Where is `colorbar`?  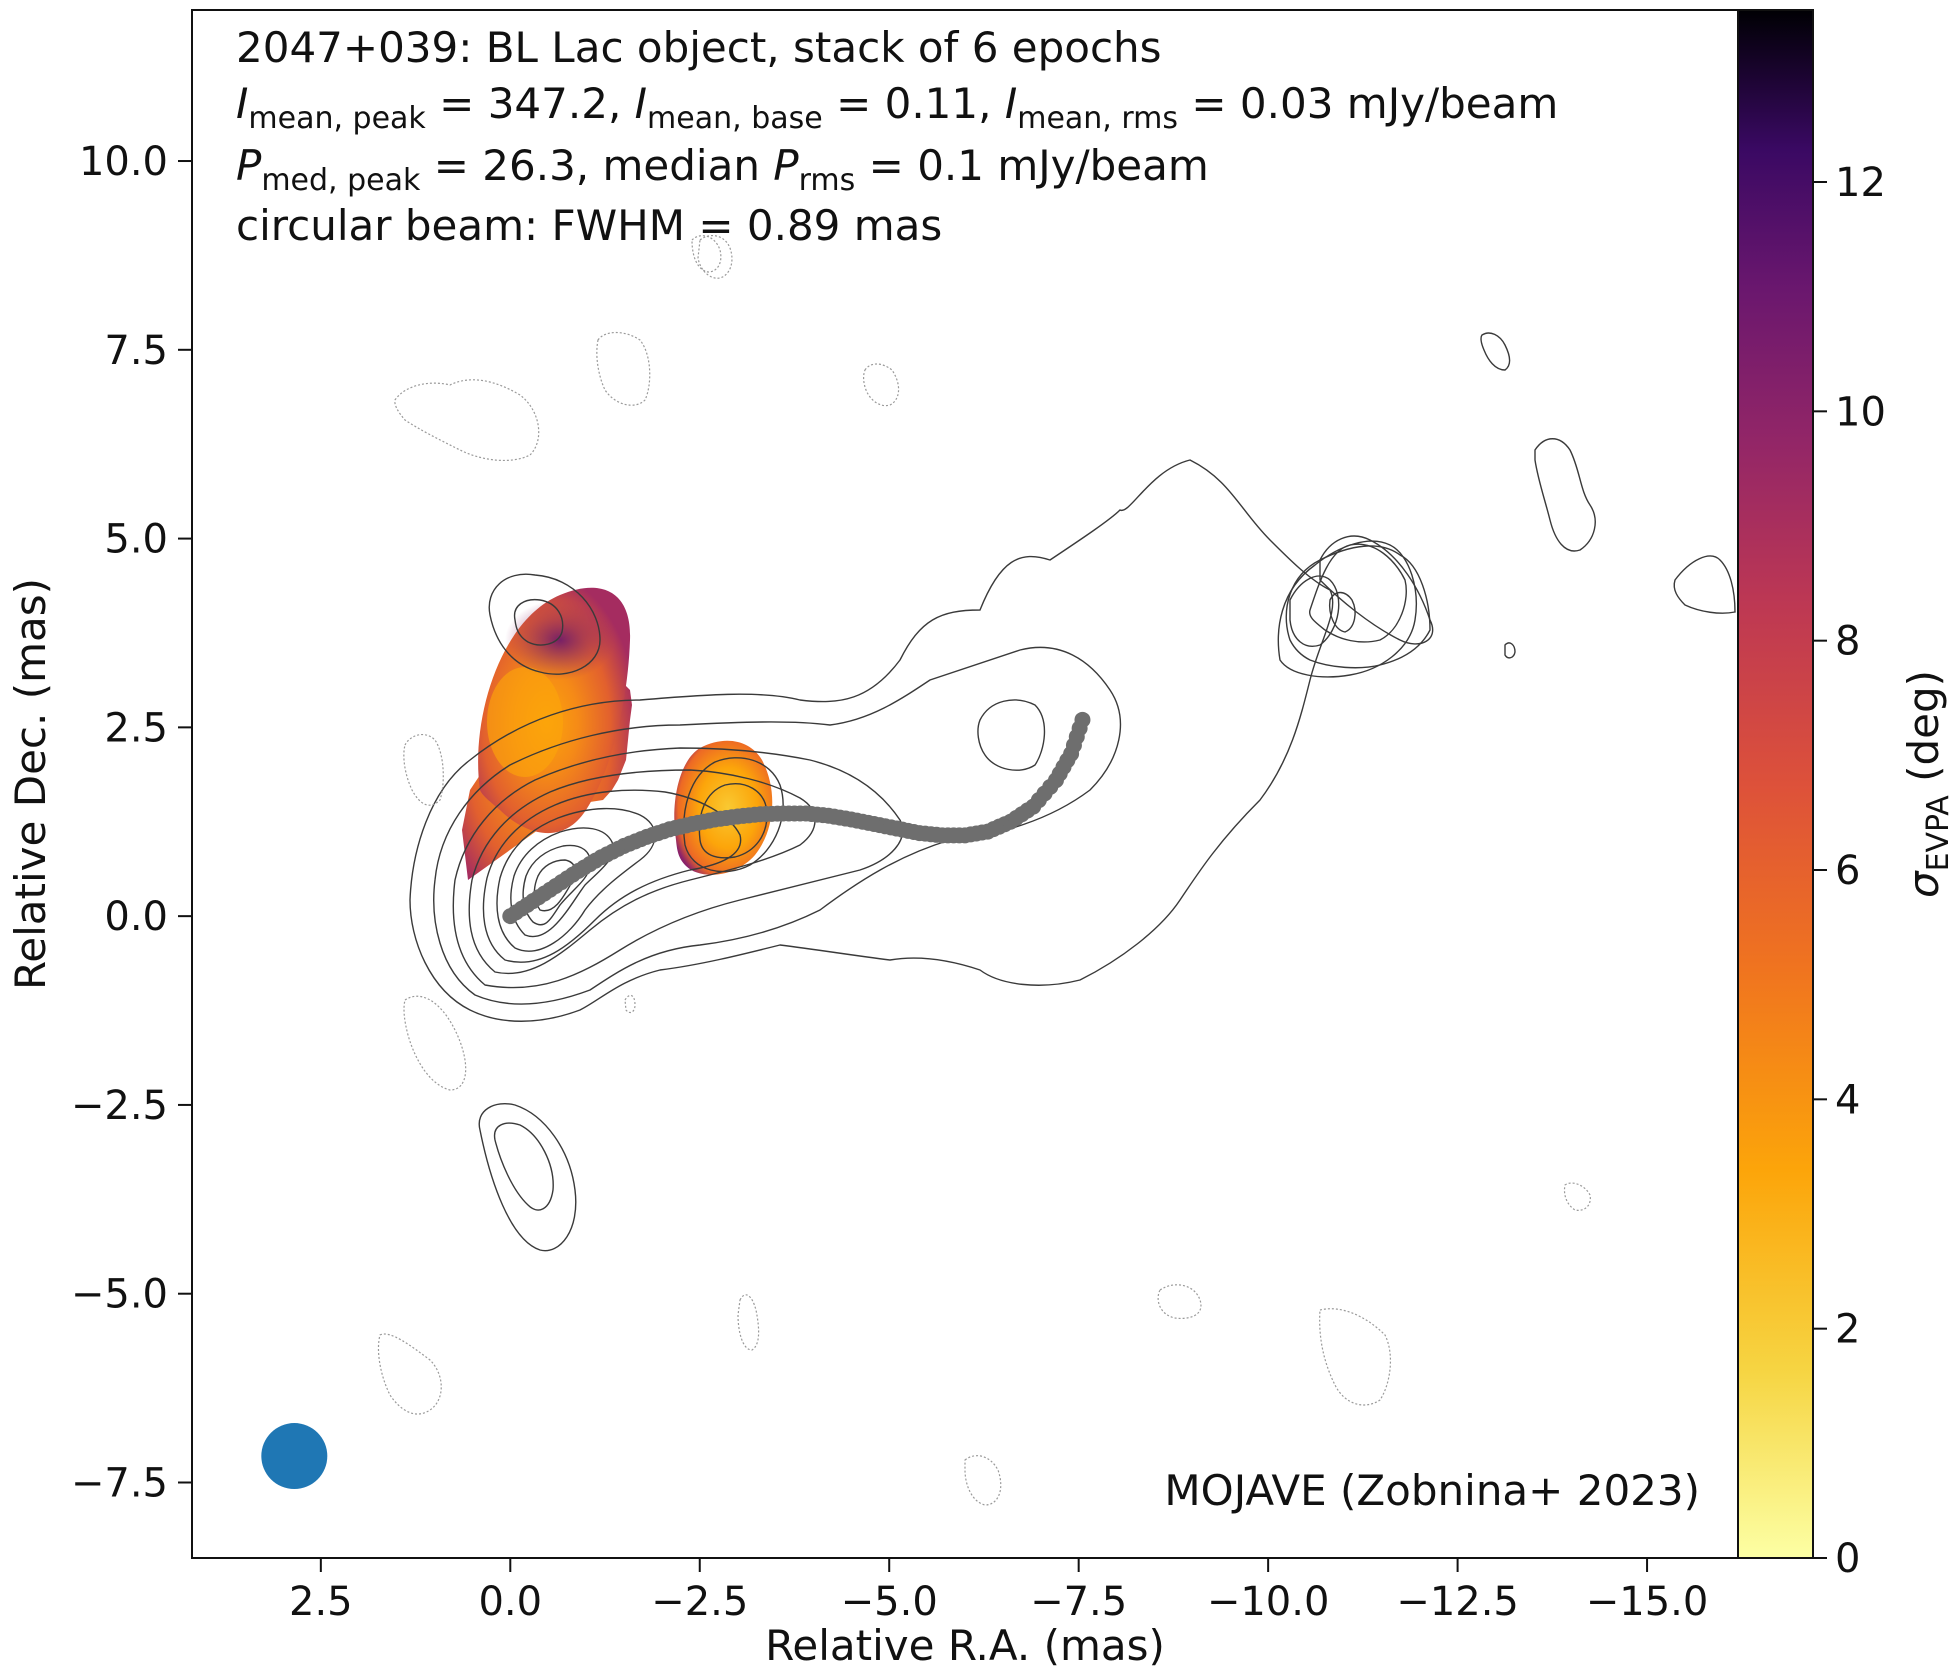 colorbar is located at coordinates (1775, 784).